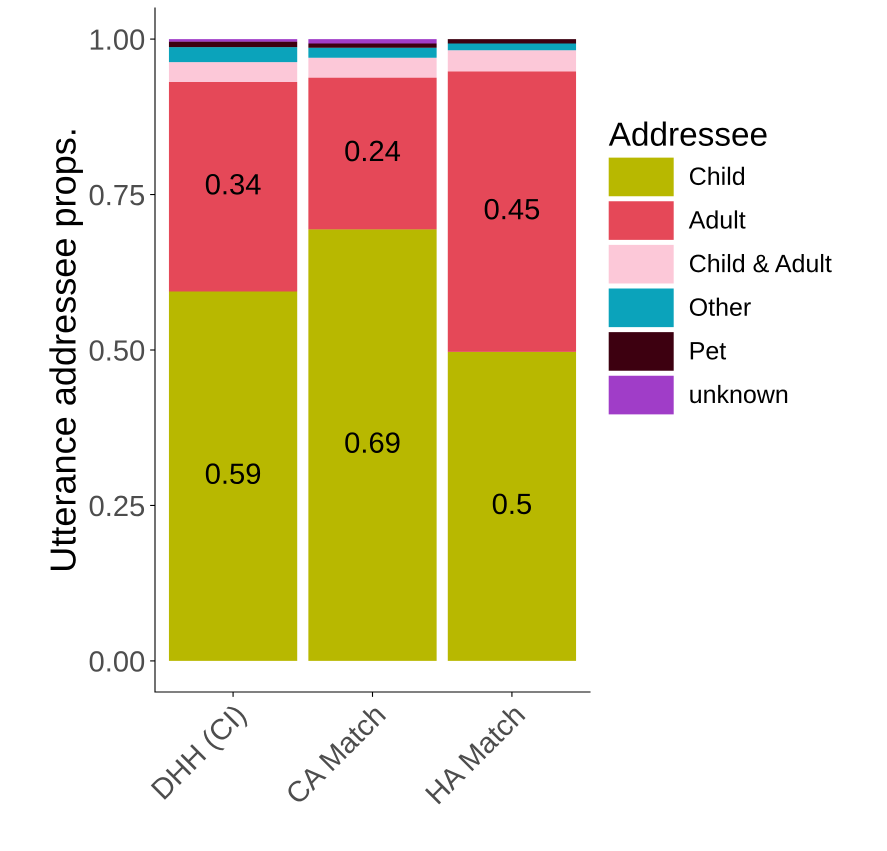 This screenshot has width=887, height=851. What do you see at coordinates (717, 219) in the screenshot?
I see `legend-label: Adult` at bounding box center [717, 219].